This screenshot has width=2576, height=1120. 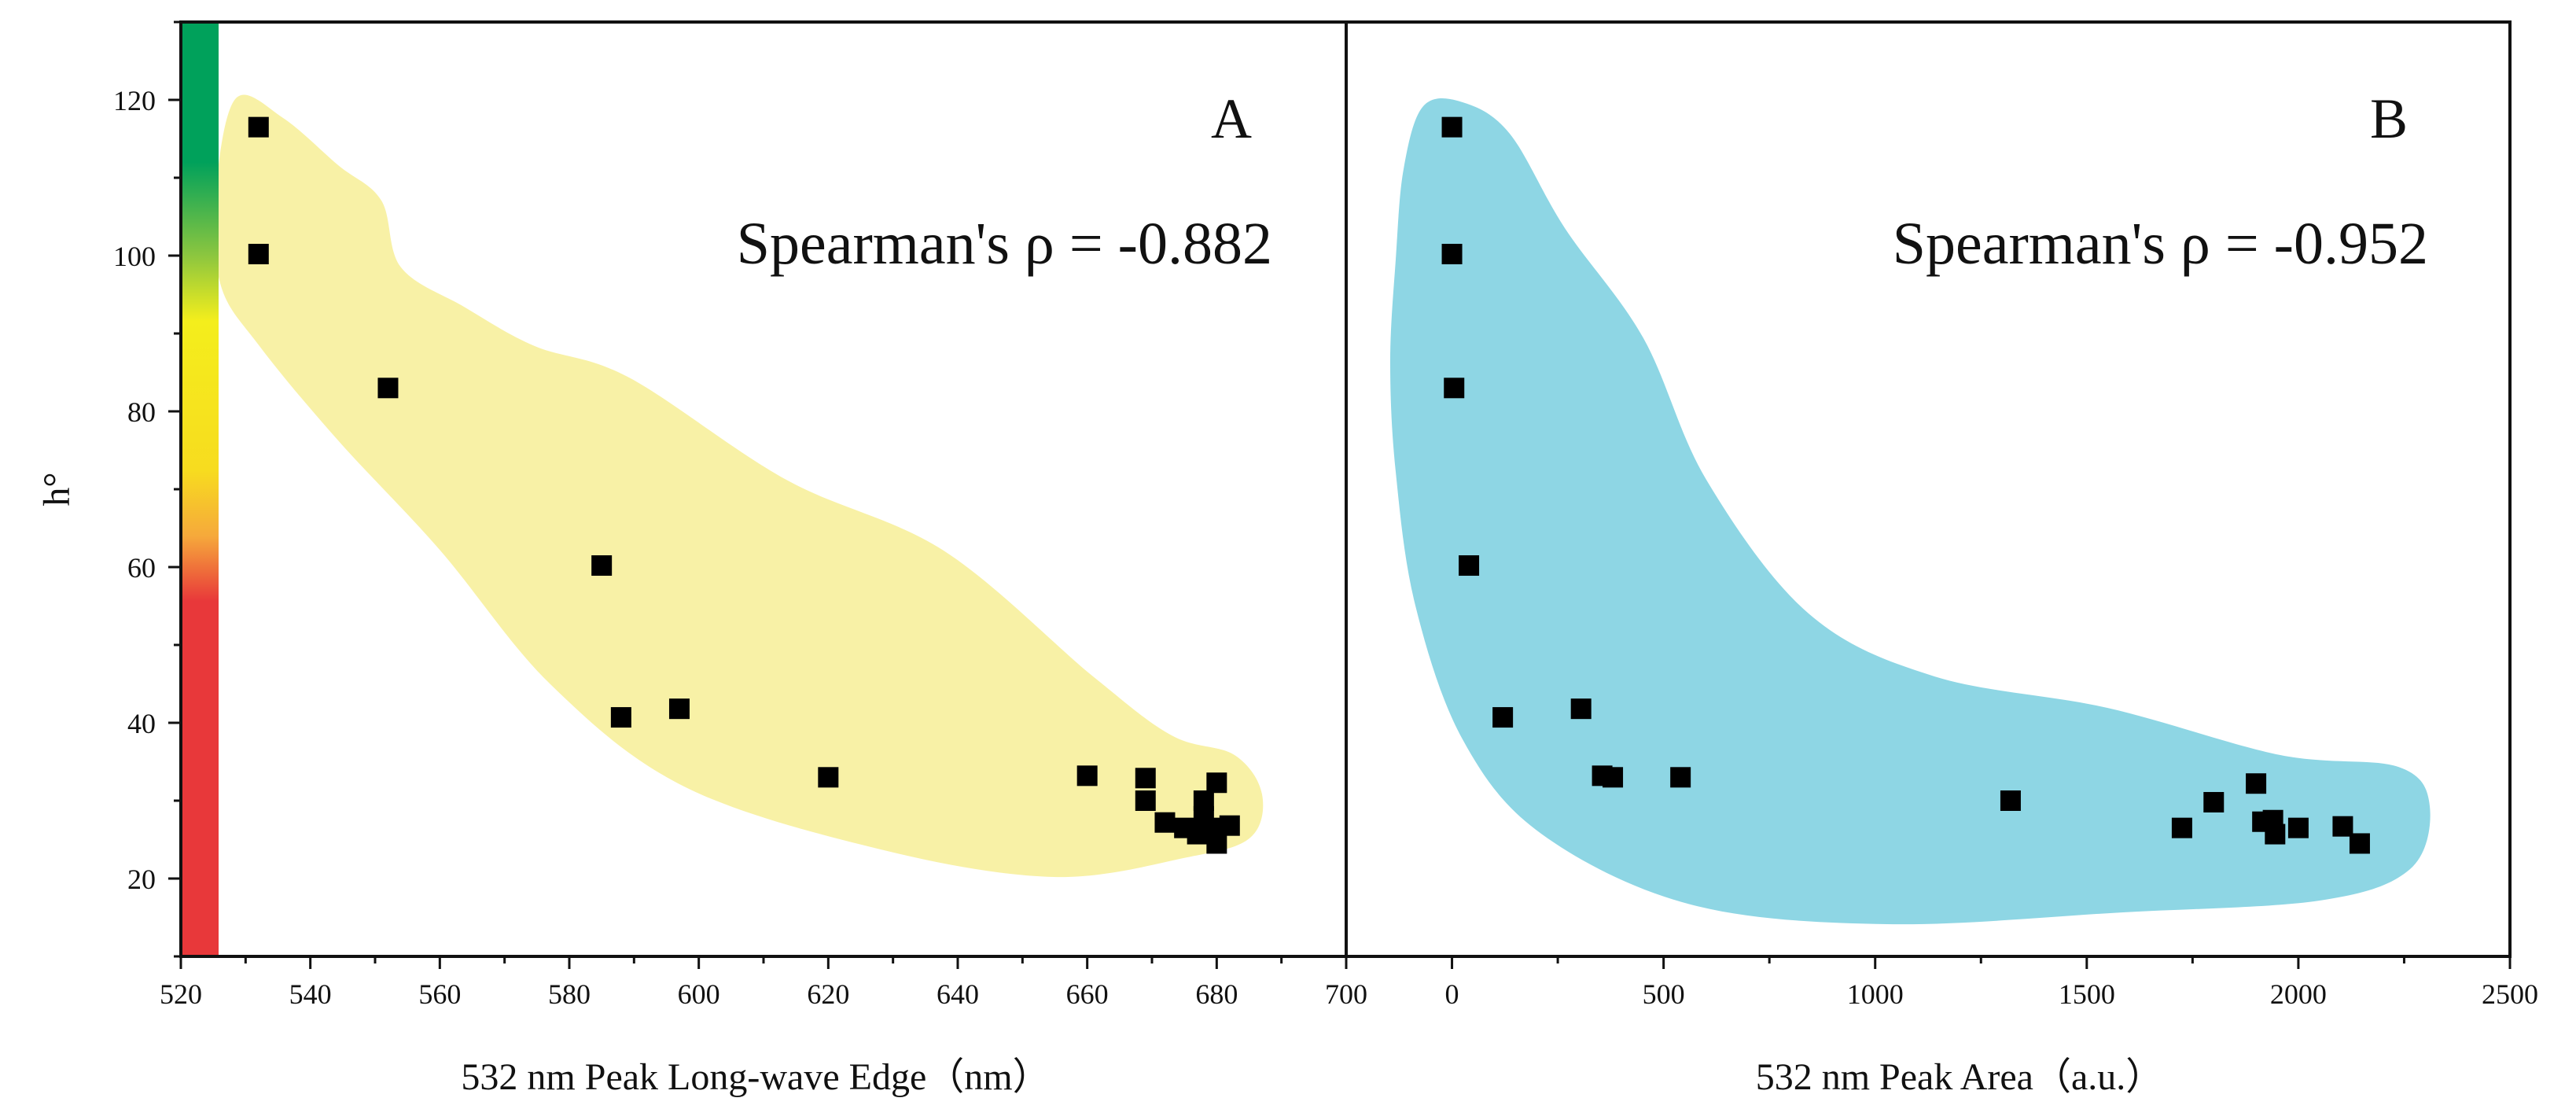 What do you see at coordinates (1664, 994) in the screenshot?
I see `x-tick-label: 500` at bounding box center [1664, 994].